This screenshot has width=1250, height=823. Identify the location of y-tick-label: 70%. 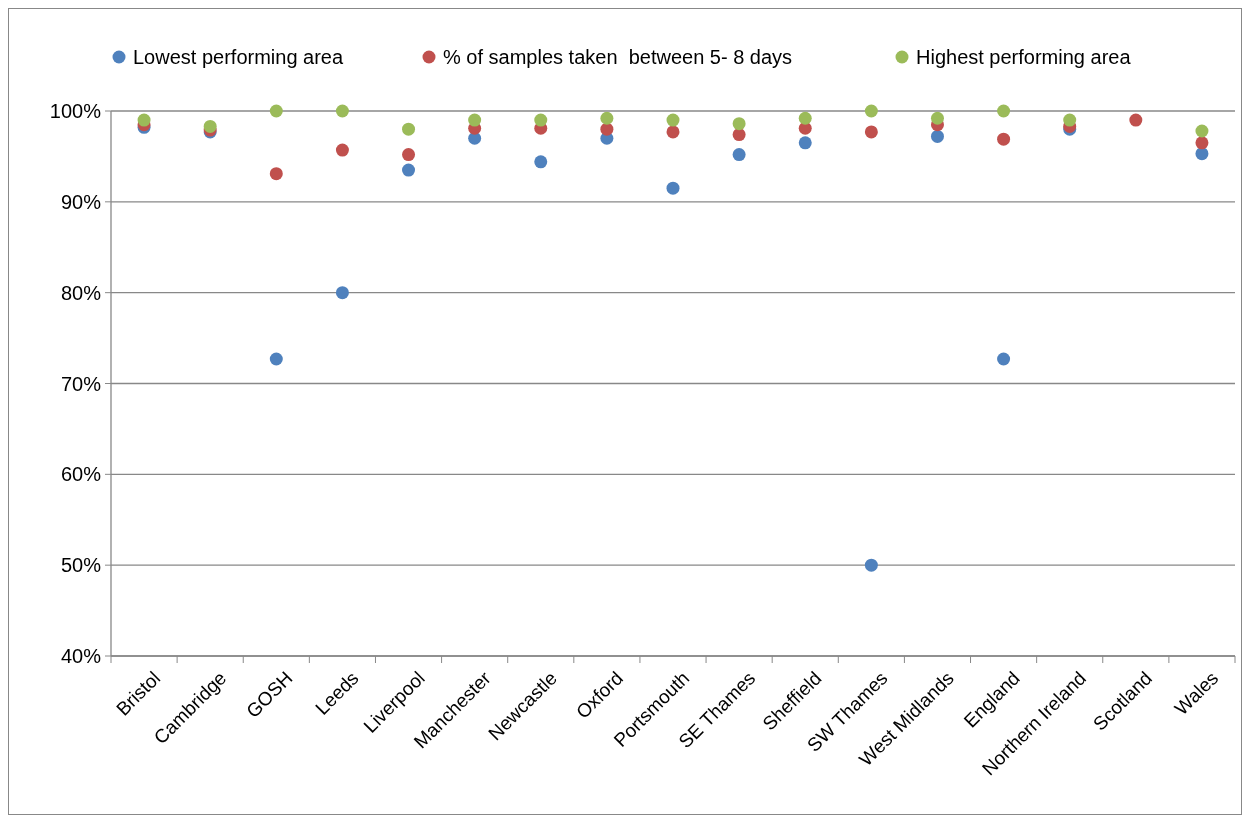
(81, 383).